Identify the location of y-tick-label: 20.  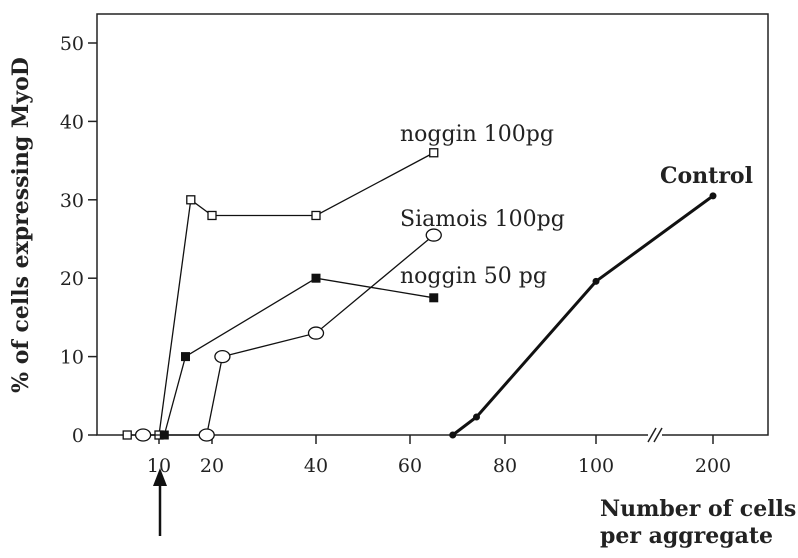
(72, 279).